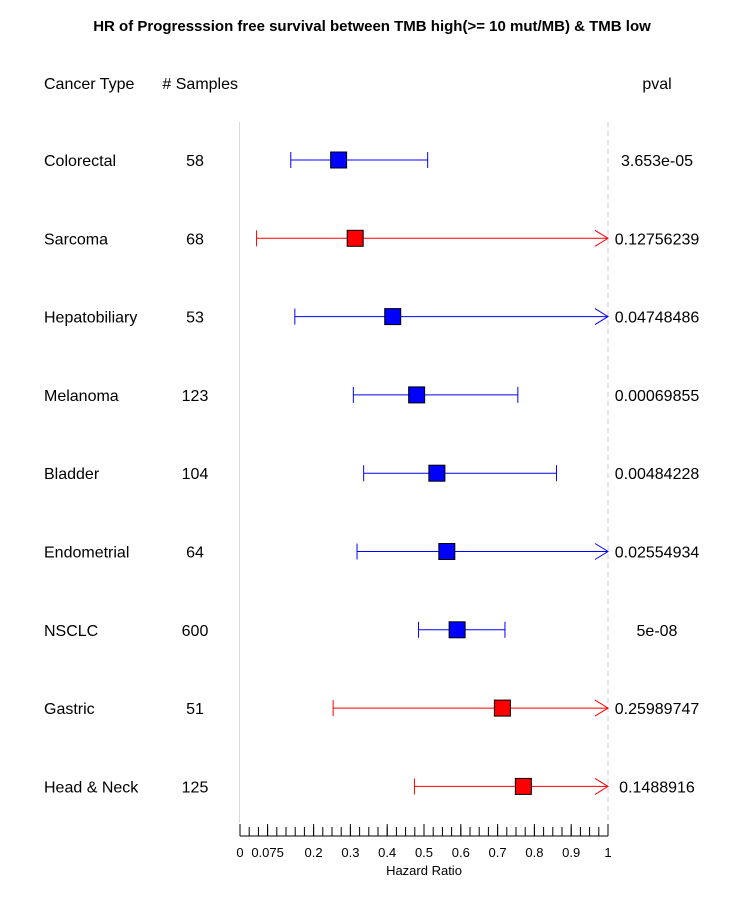 Image resolution: width=750 pixels, height=900 pixels. What do you see at coordinates (657, 553) in the screenshot?
I see `row-pval: 0.02554934` at bounding box center [657, 553].